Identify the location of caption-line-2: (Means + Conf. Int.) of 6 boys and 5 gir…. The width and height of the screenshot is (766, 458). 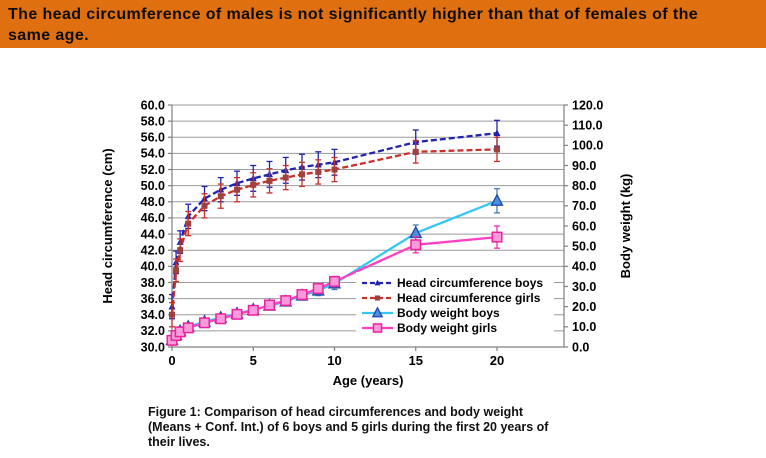
(348, 427).